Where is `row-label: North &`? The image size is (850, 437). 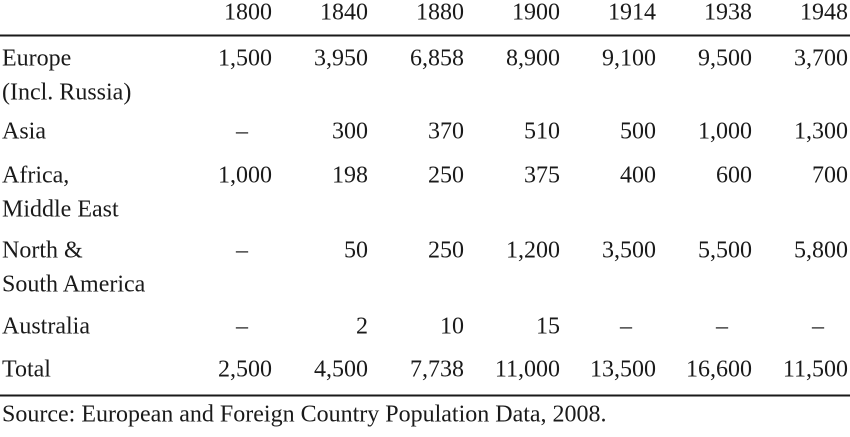 row-label: North & is located at coordinates (42, 251).